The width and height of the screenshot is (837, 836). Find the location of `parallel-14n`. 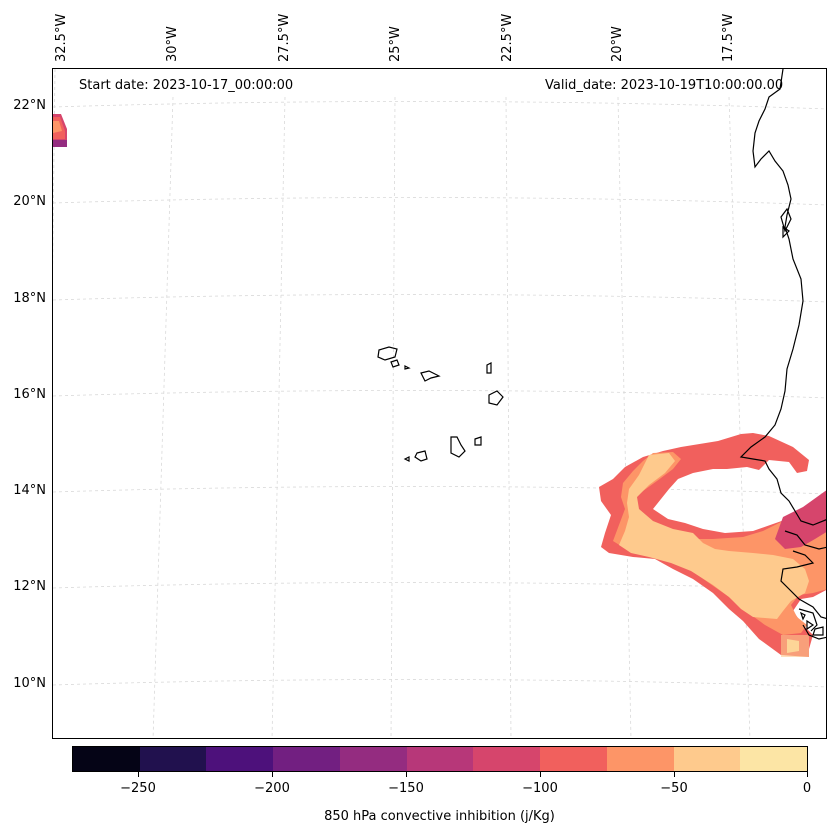

parallel-14n is located at coordinates (439, 490).